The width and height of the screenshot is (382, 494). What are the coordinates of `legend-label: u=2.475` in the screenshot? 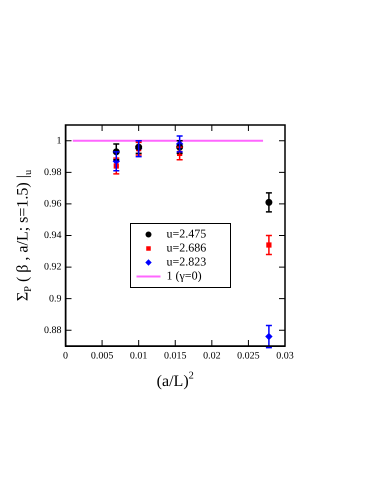 It's located at (186, 233).